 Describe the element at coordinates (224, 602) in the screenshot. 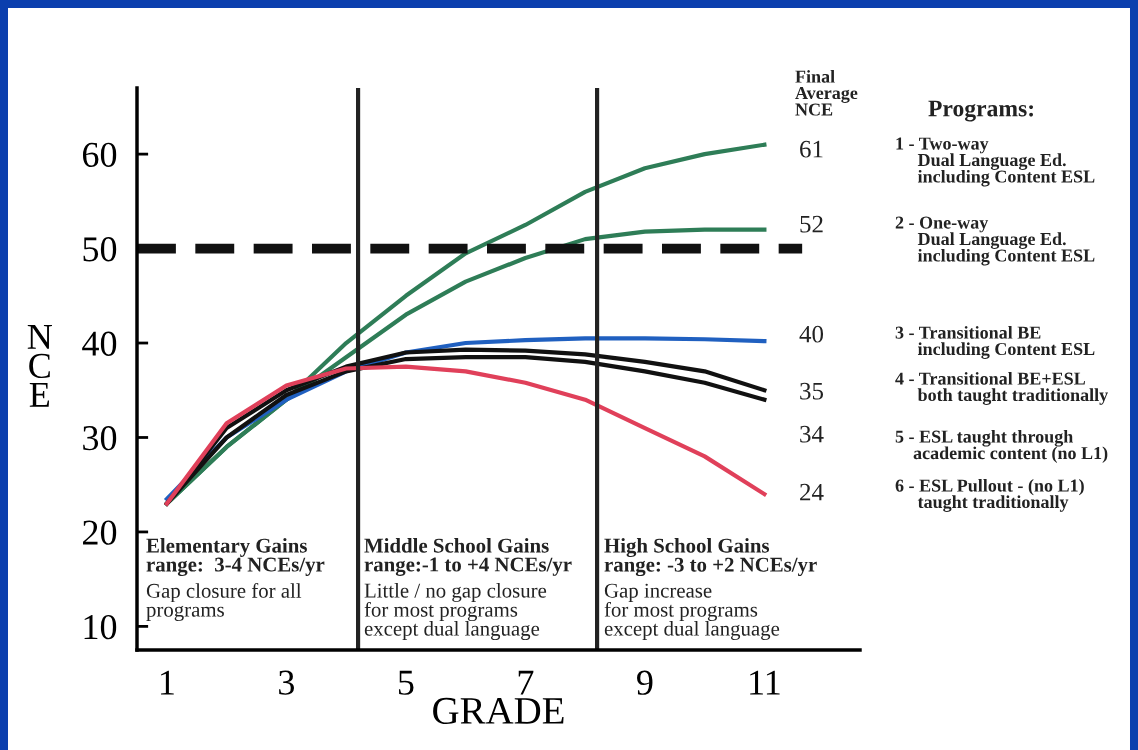

I see `annotation: Gap closure for all programs` at that location.